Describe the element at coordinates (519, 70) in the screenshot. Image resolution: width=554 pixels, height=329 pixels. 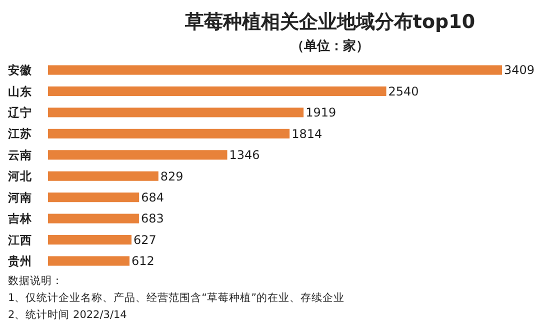
I see `data-label: 3409` at that location.